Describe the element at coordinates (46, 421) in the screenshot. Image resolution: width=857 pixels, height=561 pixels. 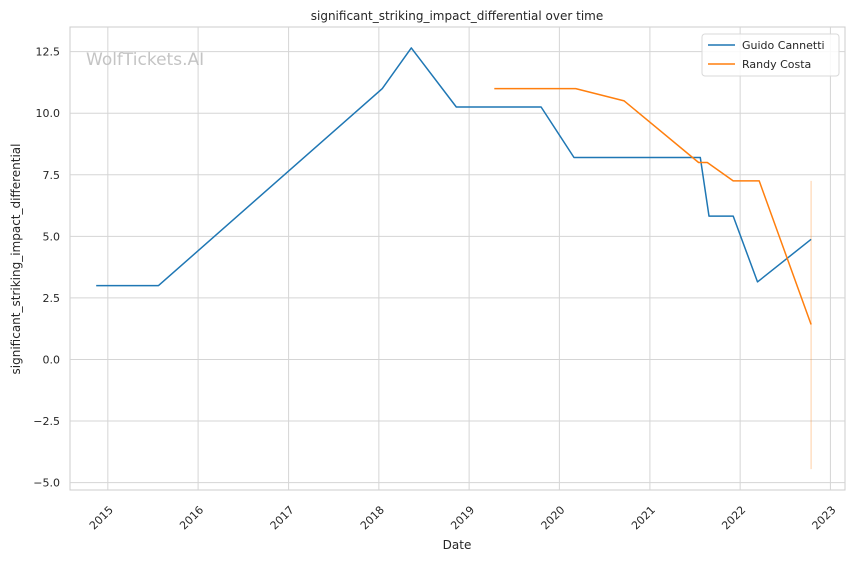
I see `y-tick-label: −2.5` at that location.